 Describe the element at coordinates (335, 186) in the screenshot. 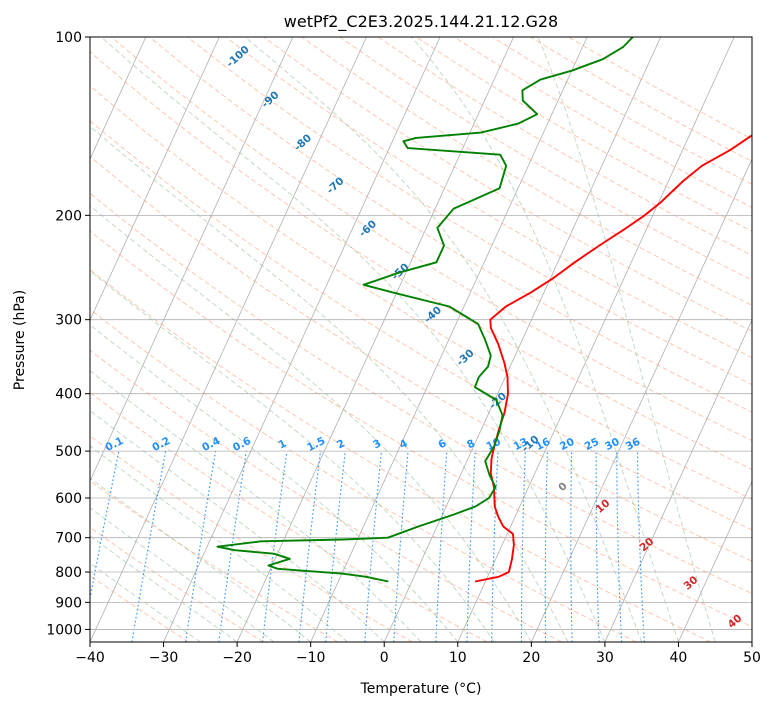

I see `moist-adiabat-label: -70` at that location.